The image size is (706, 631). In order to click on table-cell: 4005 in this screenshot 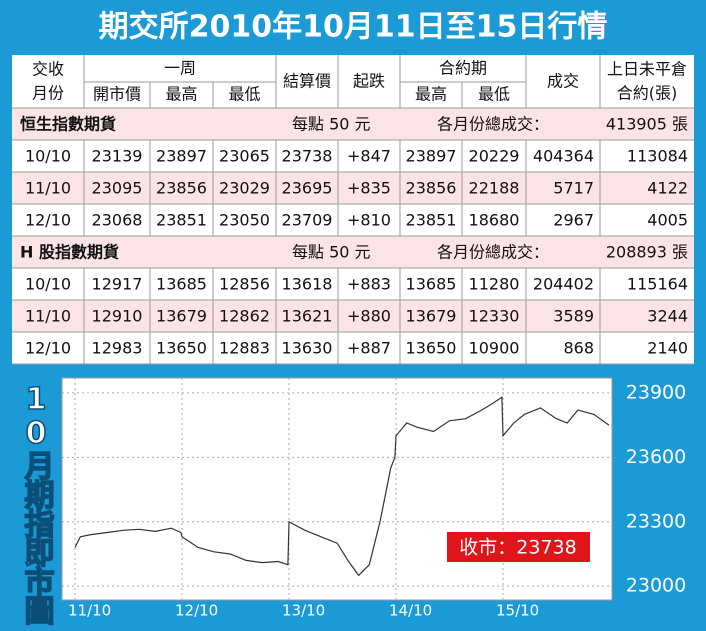, I will do `click(667, 220)`.